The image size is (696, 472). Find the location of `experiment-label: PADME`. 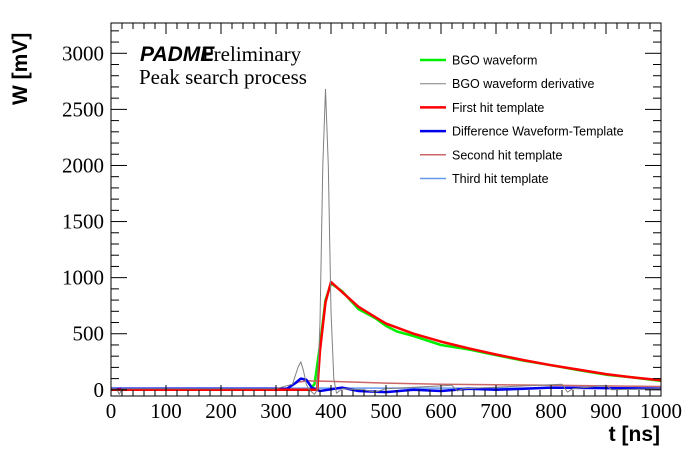

experiment-label: PADME is located at coordinates (177, 54).